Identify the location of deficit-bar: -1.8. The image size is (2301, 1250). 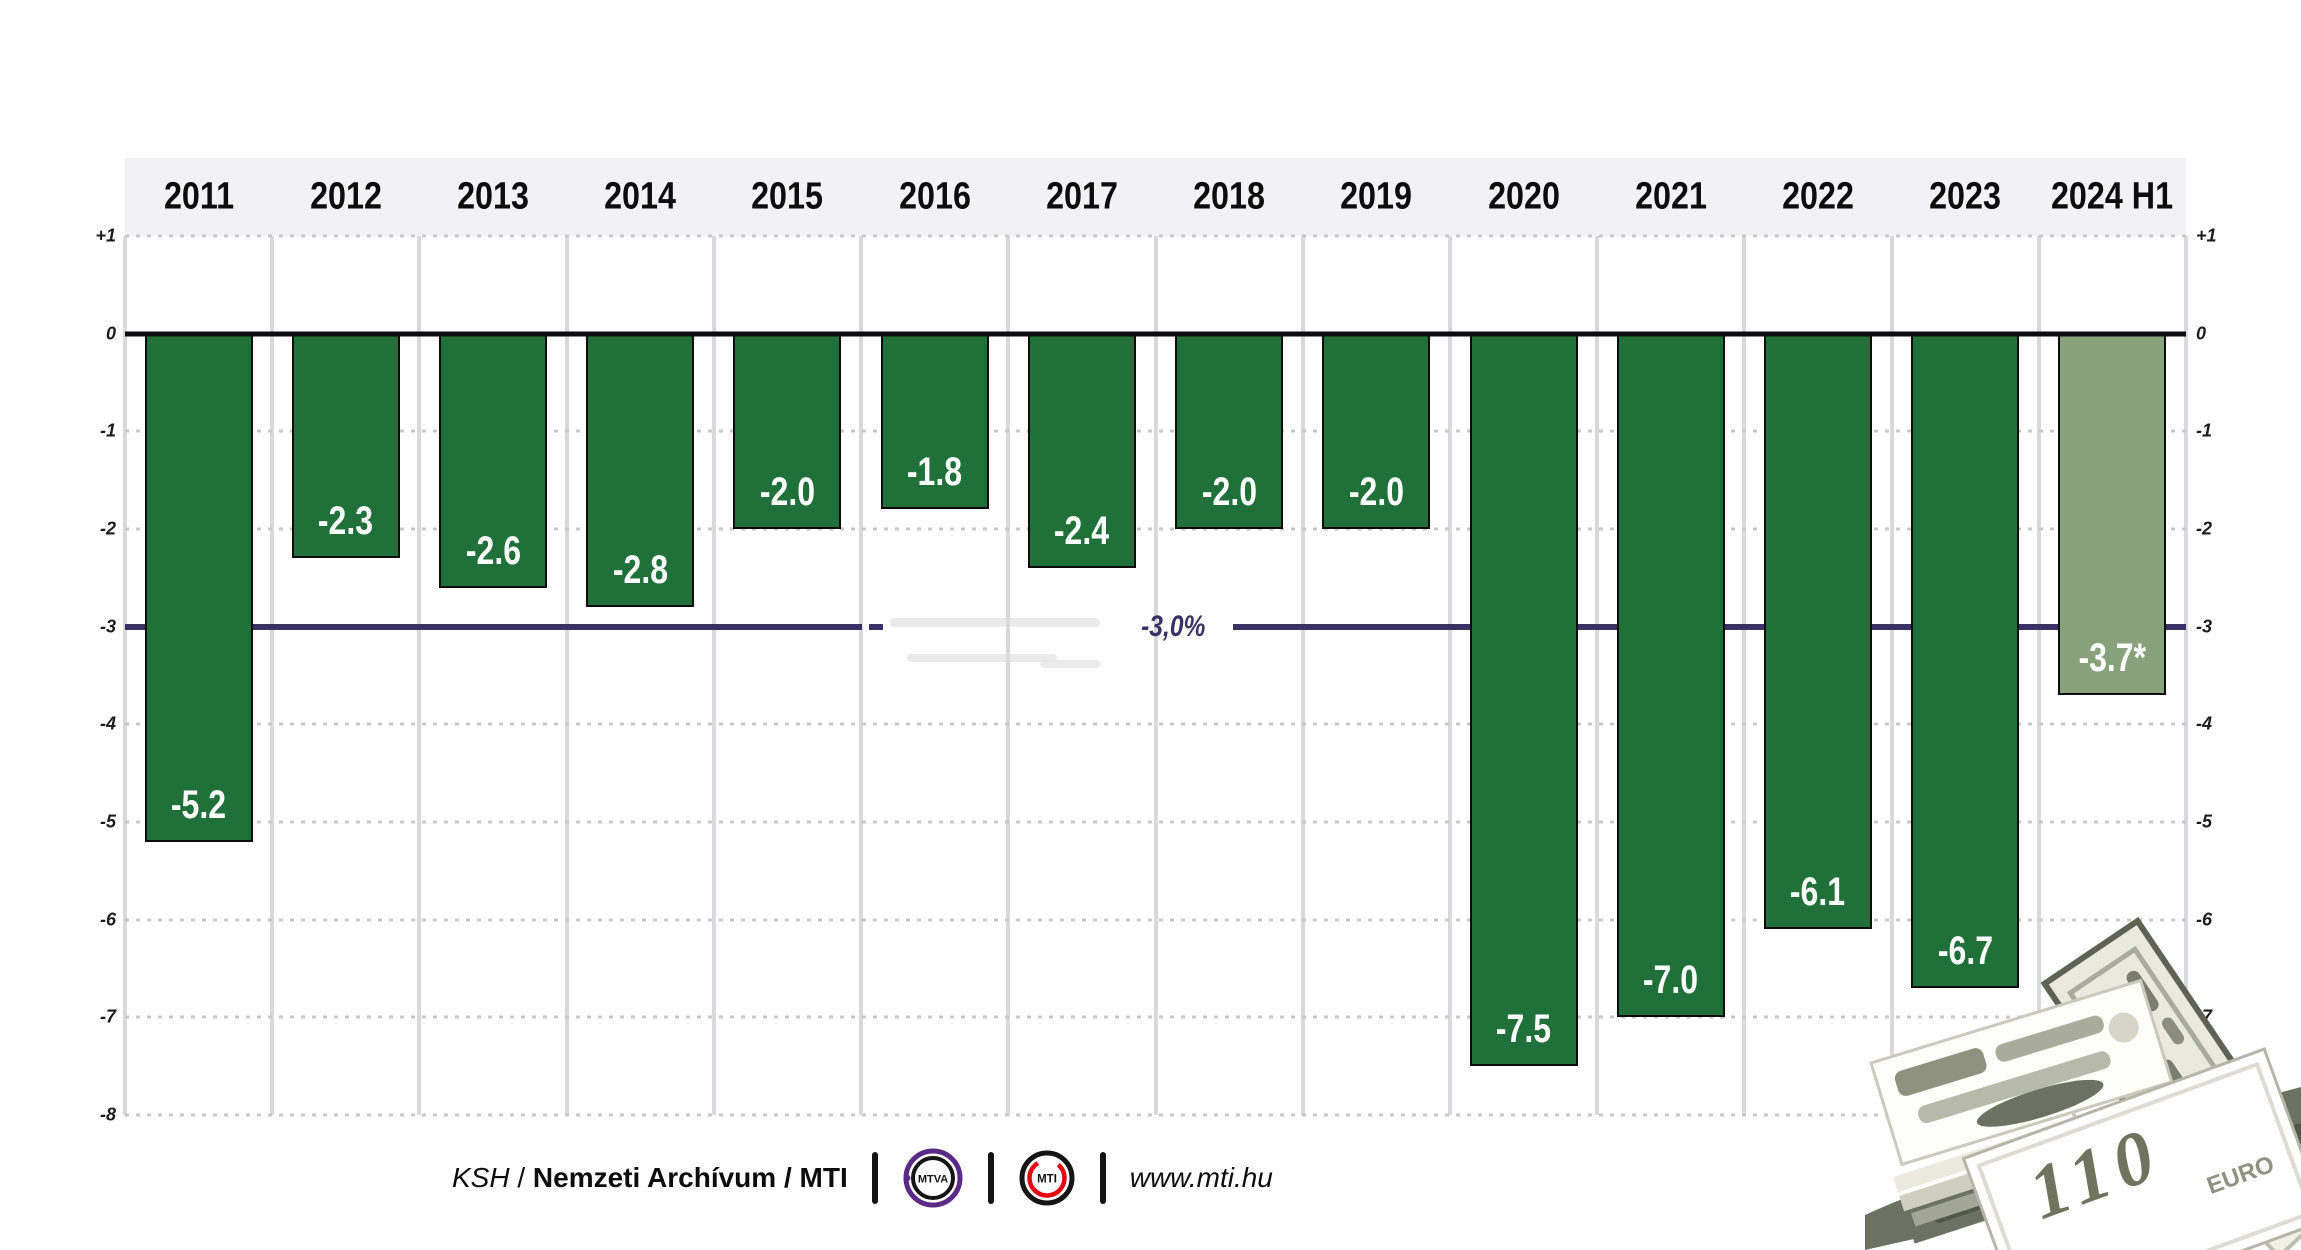
(934, 421).